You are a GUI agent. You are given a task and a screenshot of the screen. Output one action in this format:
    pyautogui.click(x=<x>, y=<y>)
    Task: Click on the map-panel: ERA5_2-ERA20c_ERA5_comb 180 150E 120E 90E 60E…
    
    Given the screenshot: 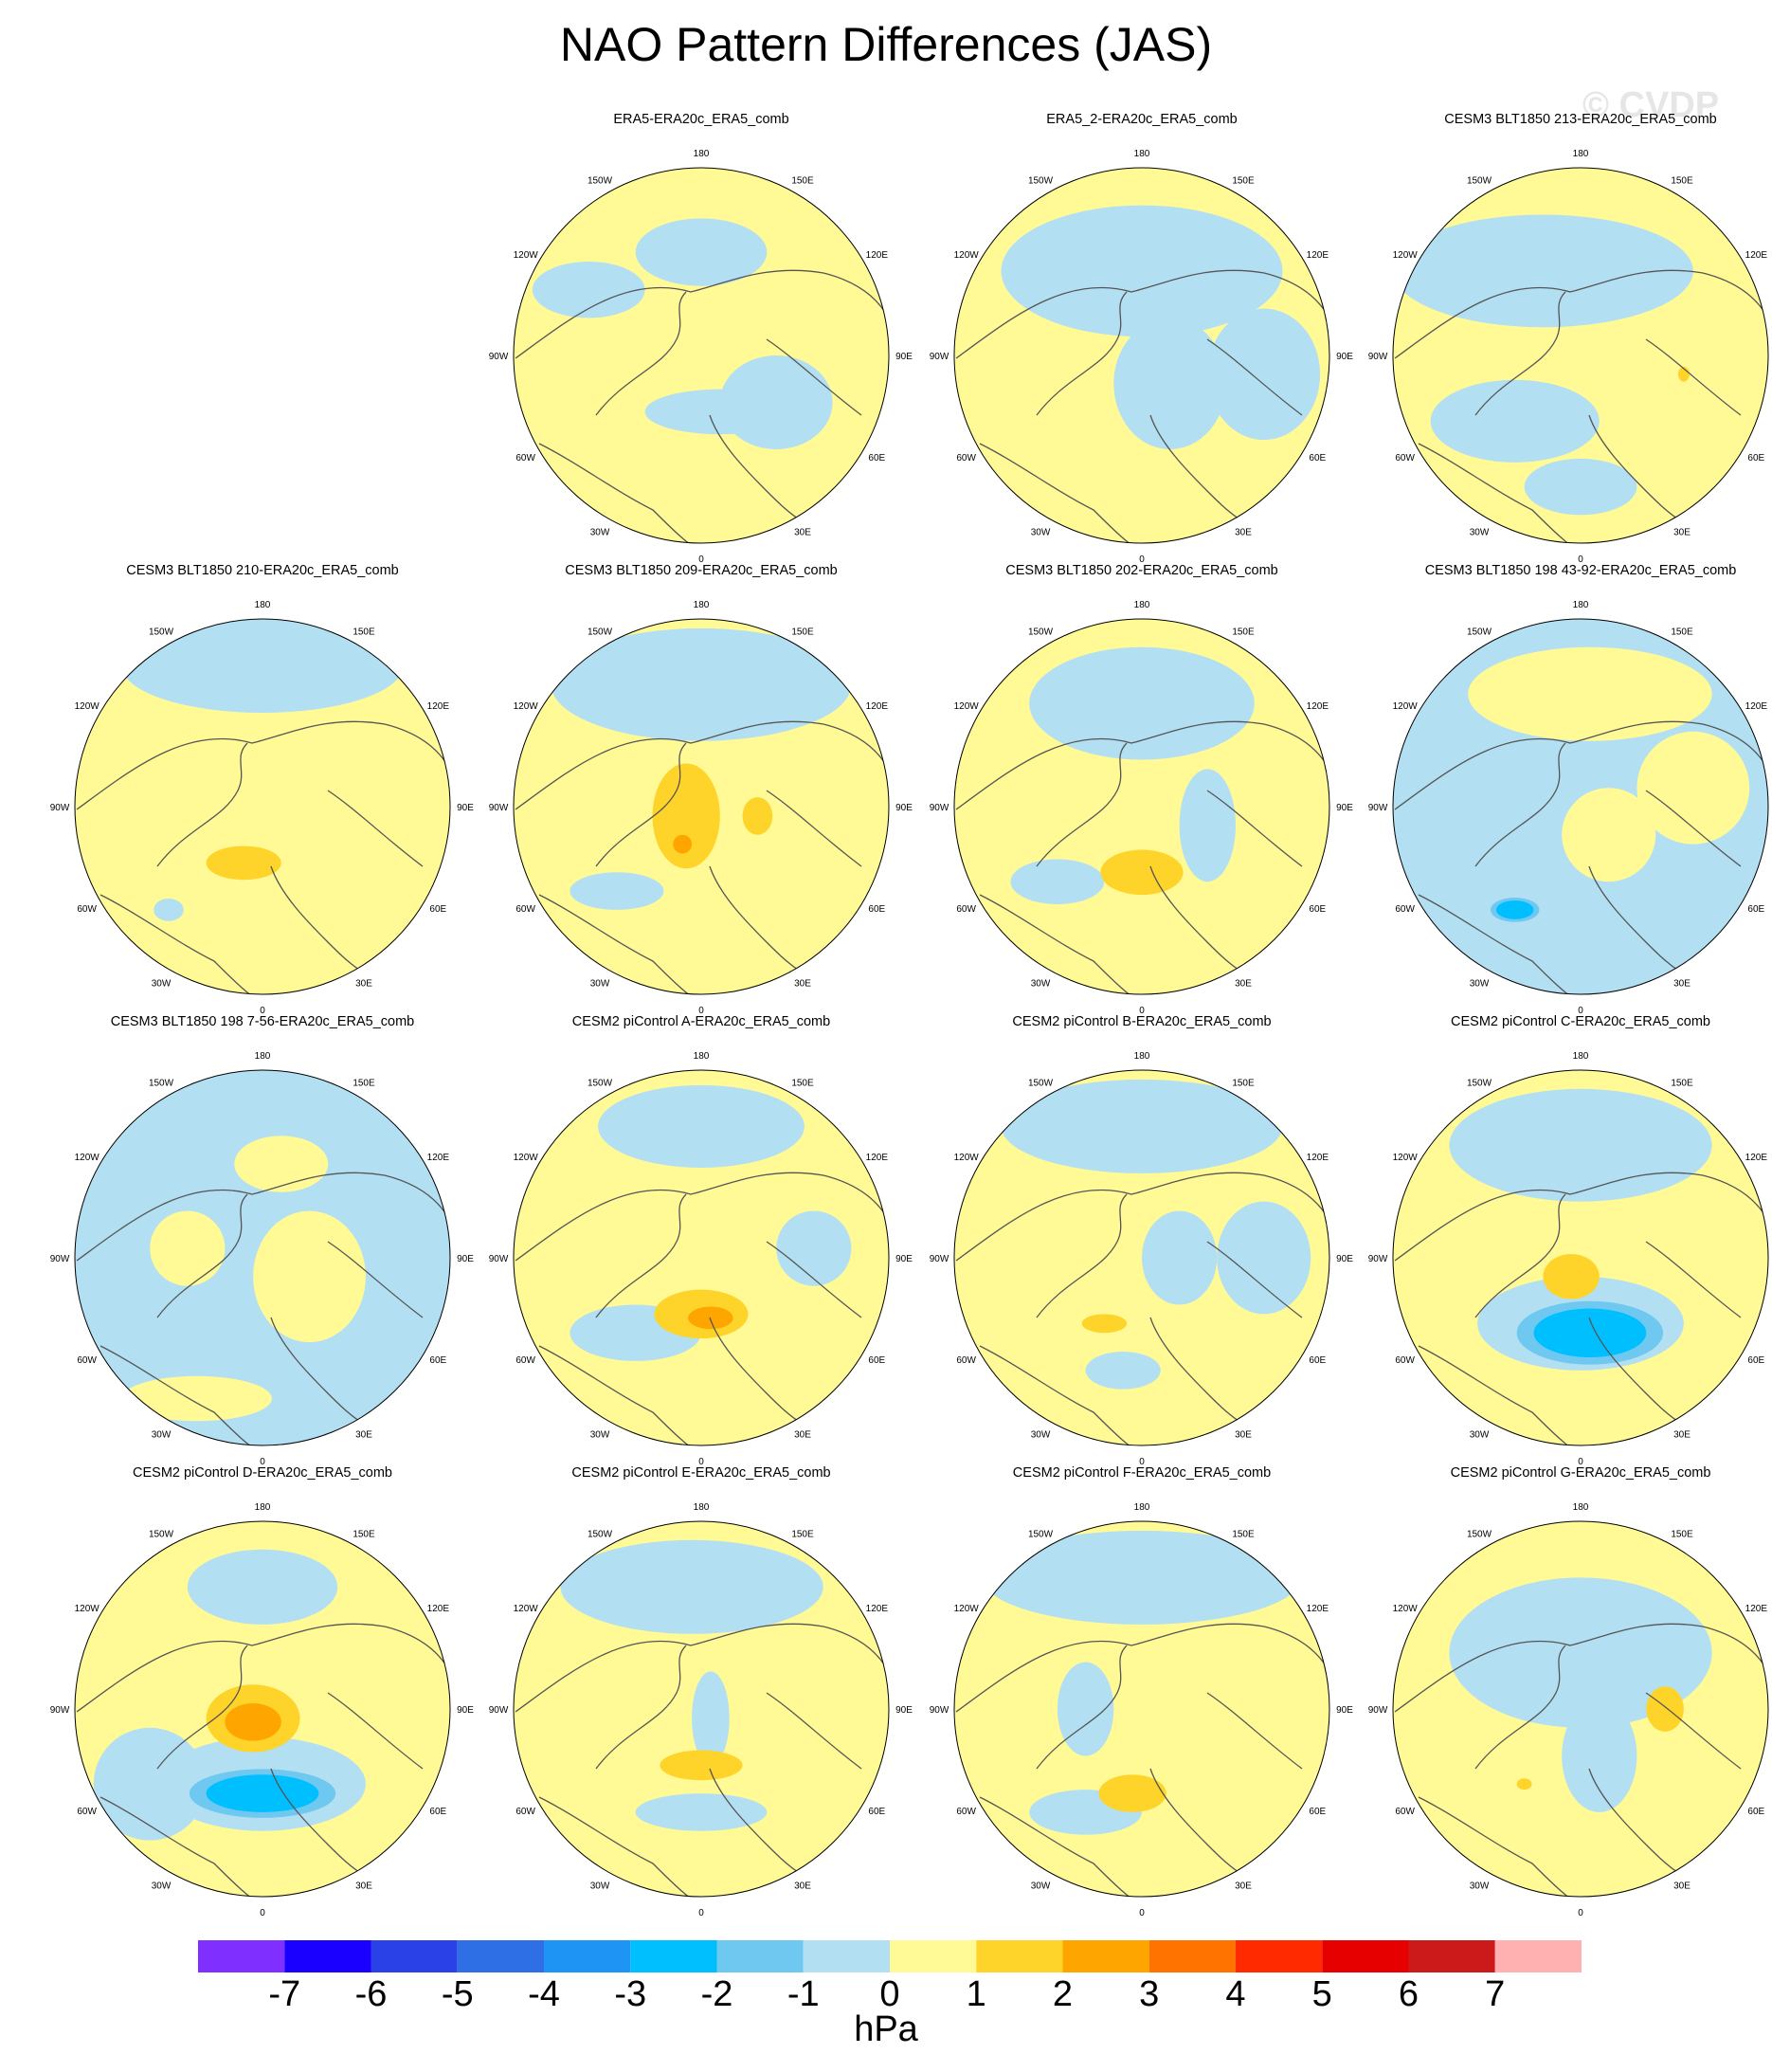 What is the action you would take?
    pyautogui.click(x=1142, y=338)
    